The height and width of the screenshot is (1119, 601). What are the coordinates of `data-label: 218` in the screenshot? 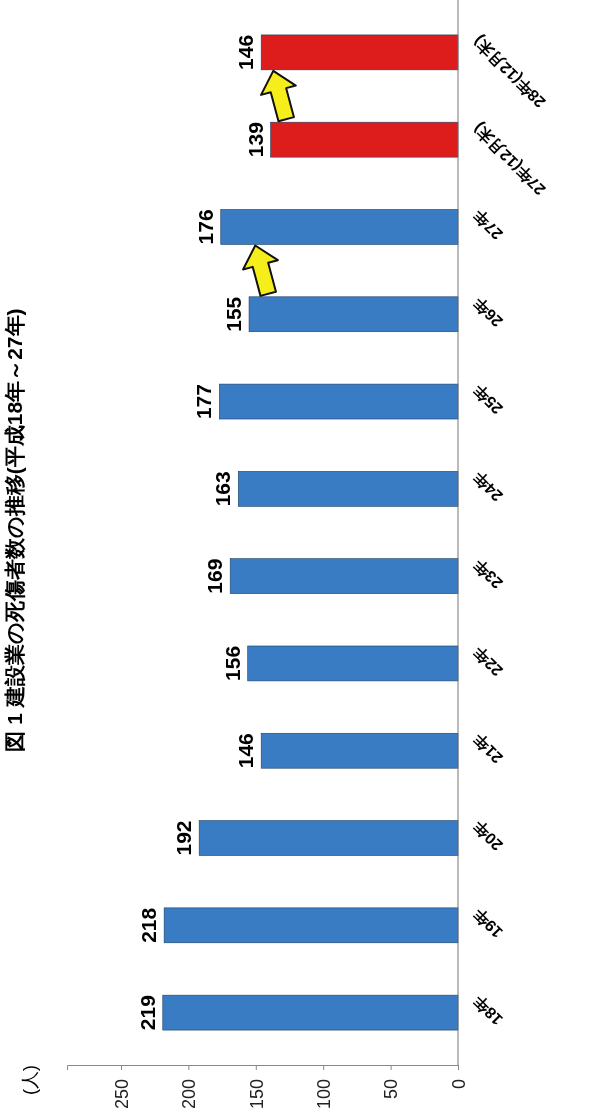 It's located at (149, 925).